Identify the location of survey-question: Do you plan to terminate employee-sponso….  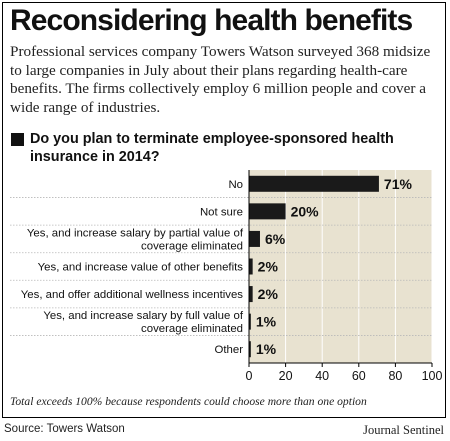
(212, 148).